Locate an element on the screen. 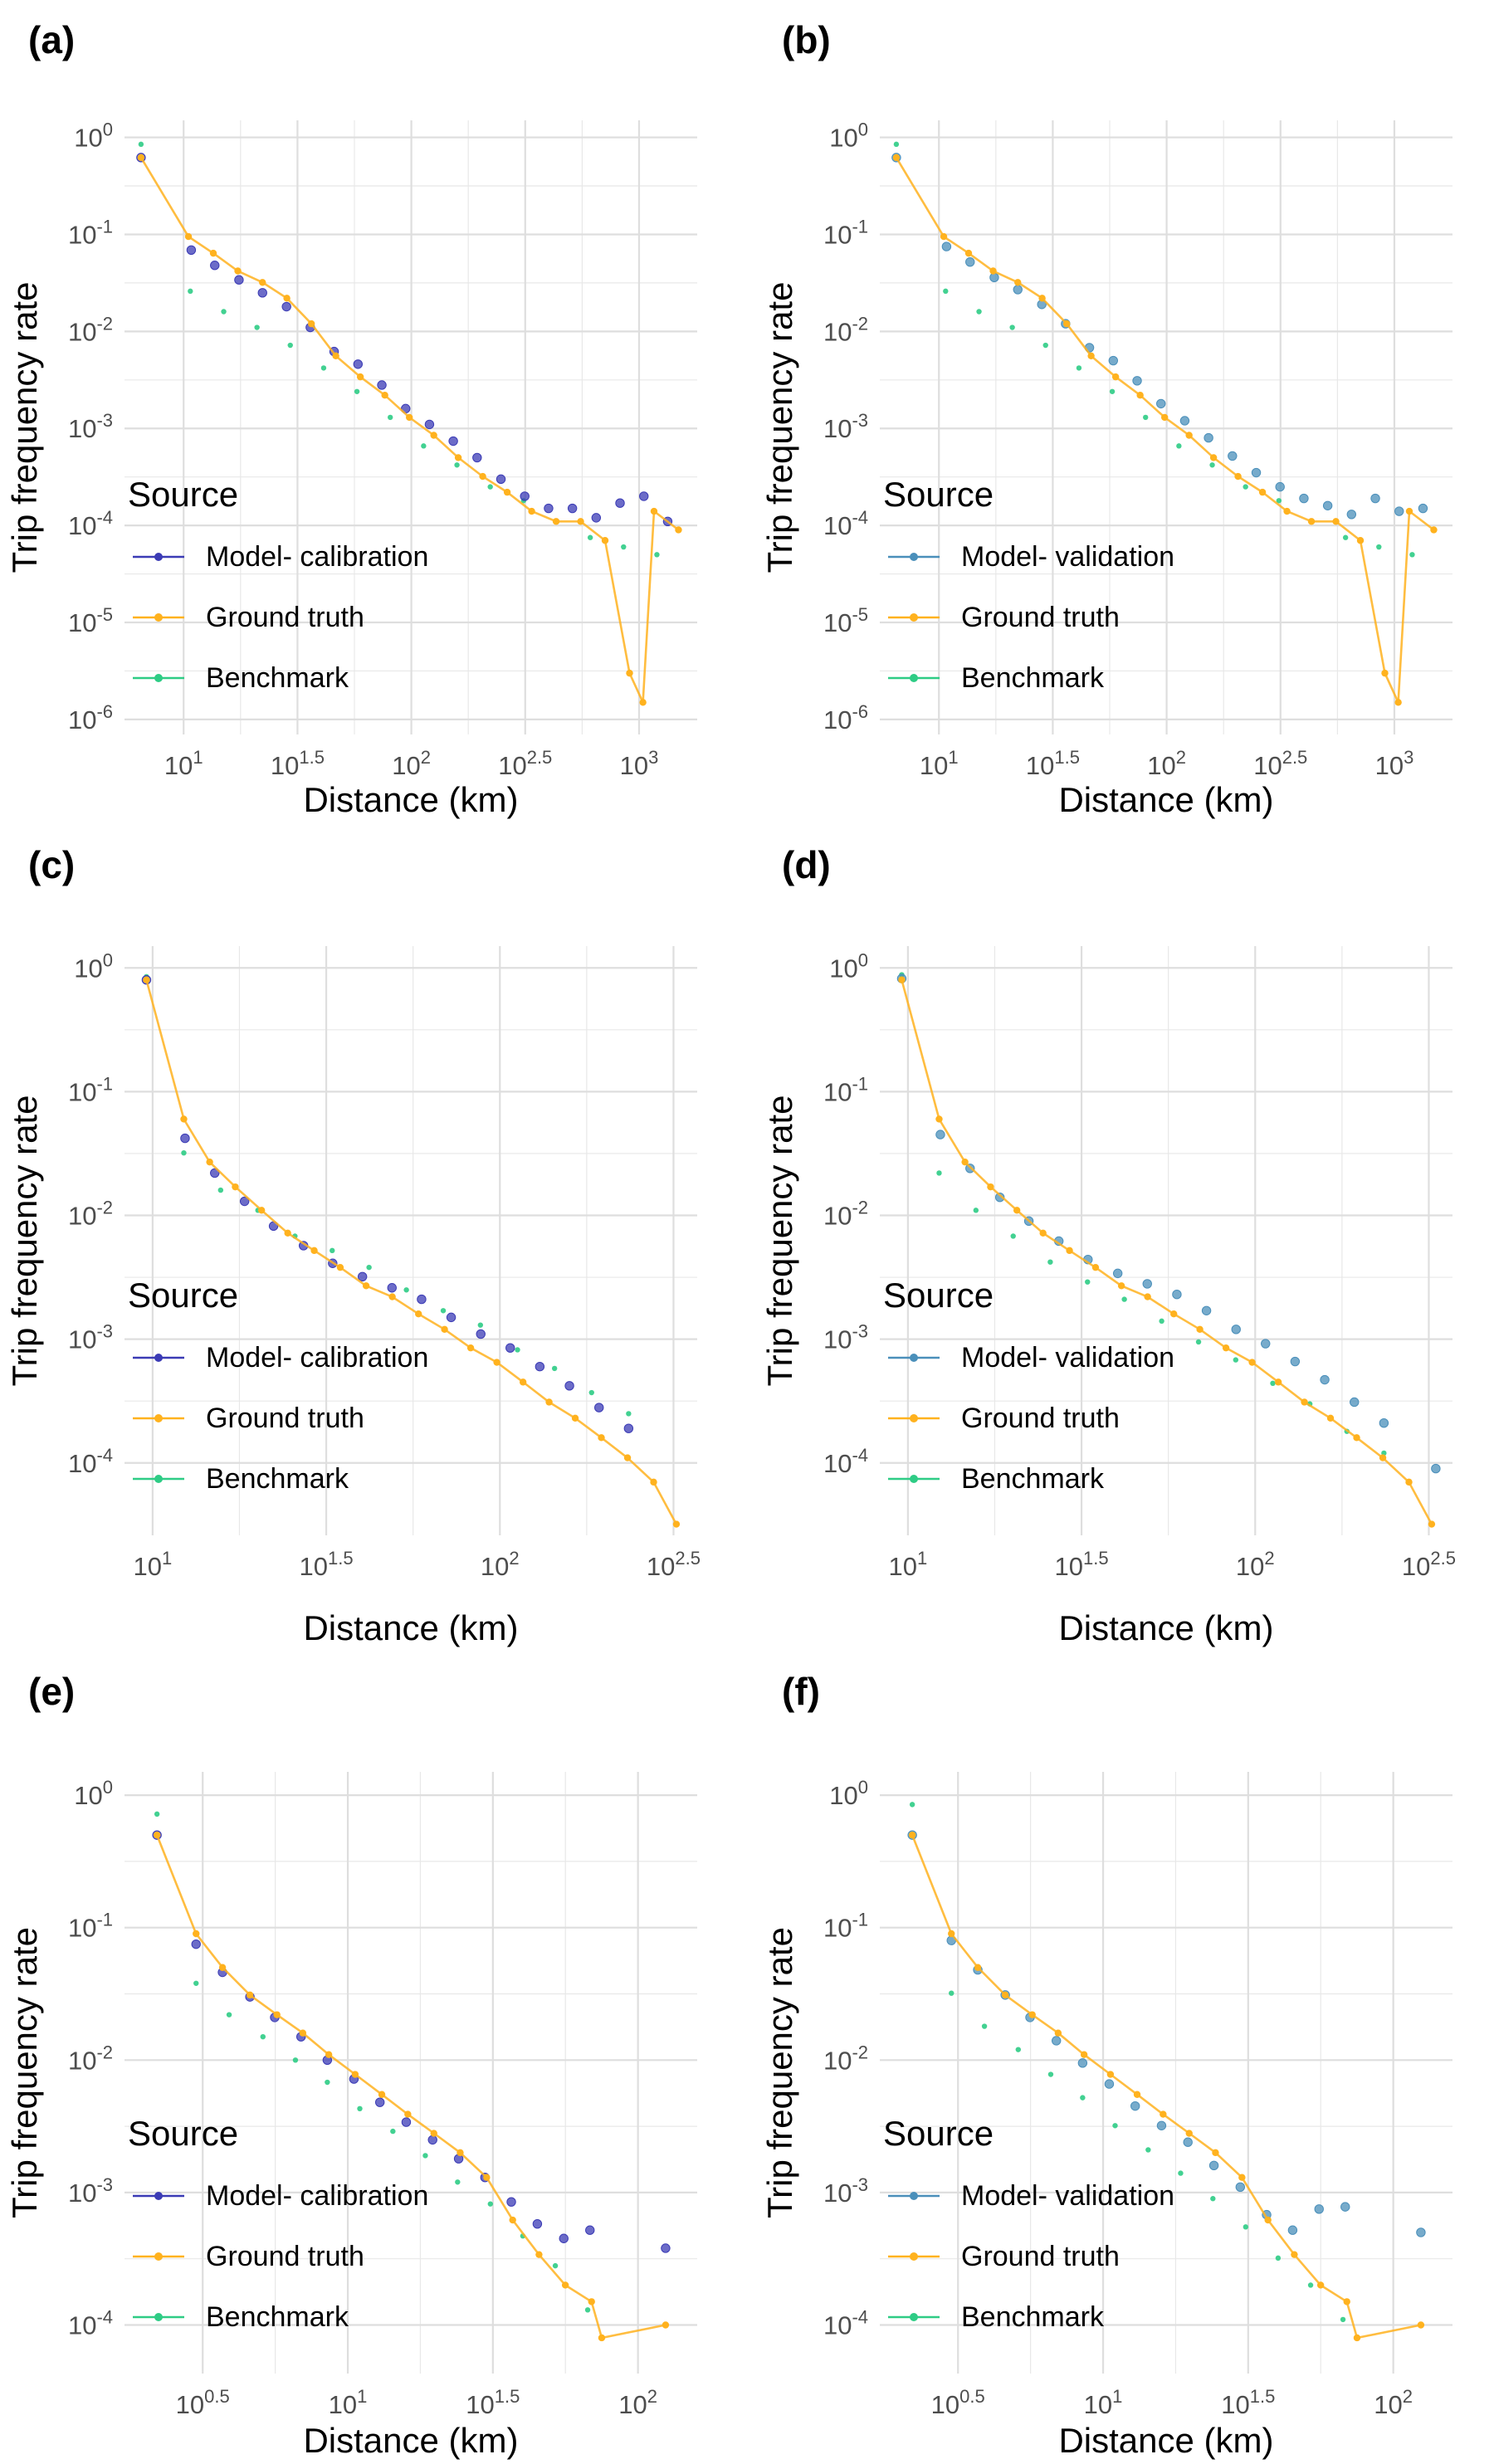 The height and width of the screenshot is (2464, 1494). y-tick-label: 10⁻³ is located at coordinates (91, 2191).